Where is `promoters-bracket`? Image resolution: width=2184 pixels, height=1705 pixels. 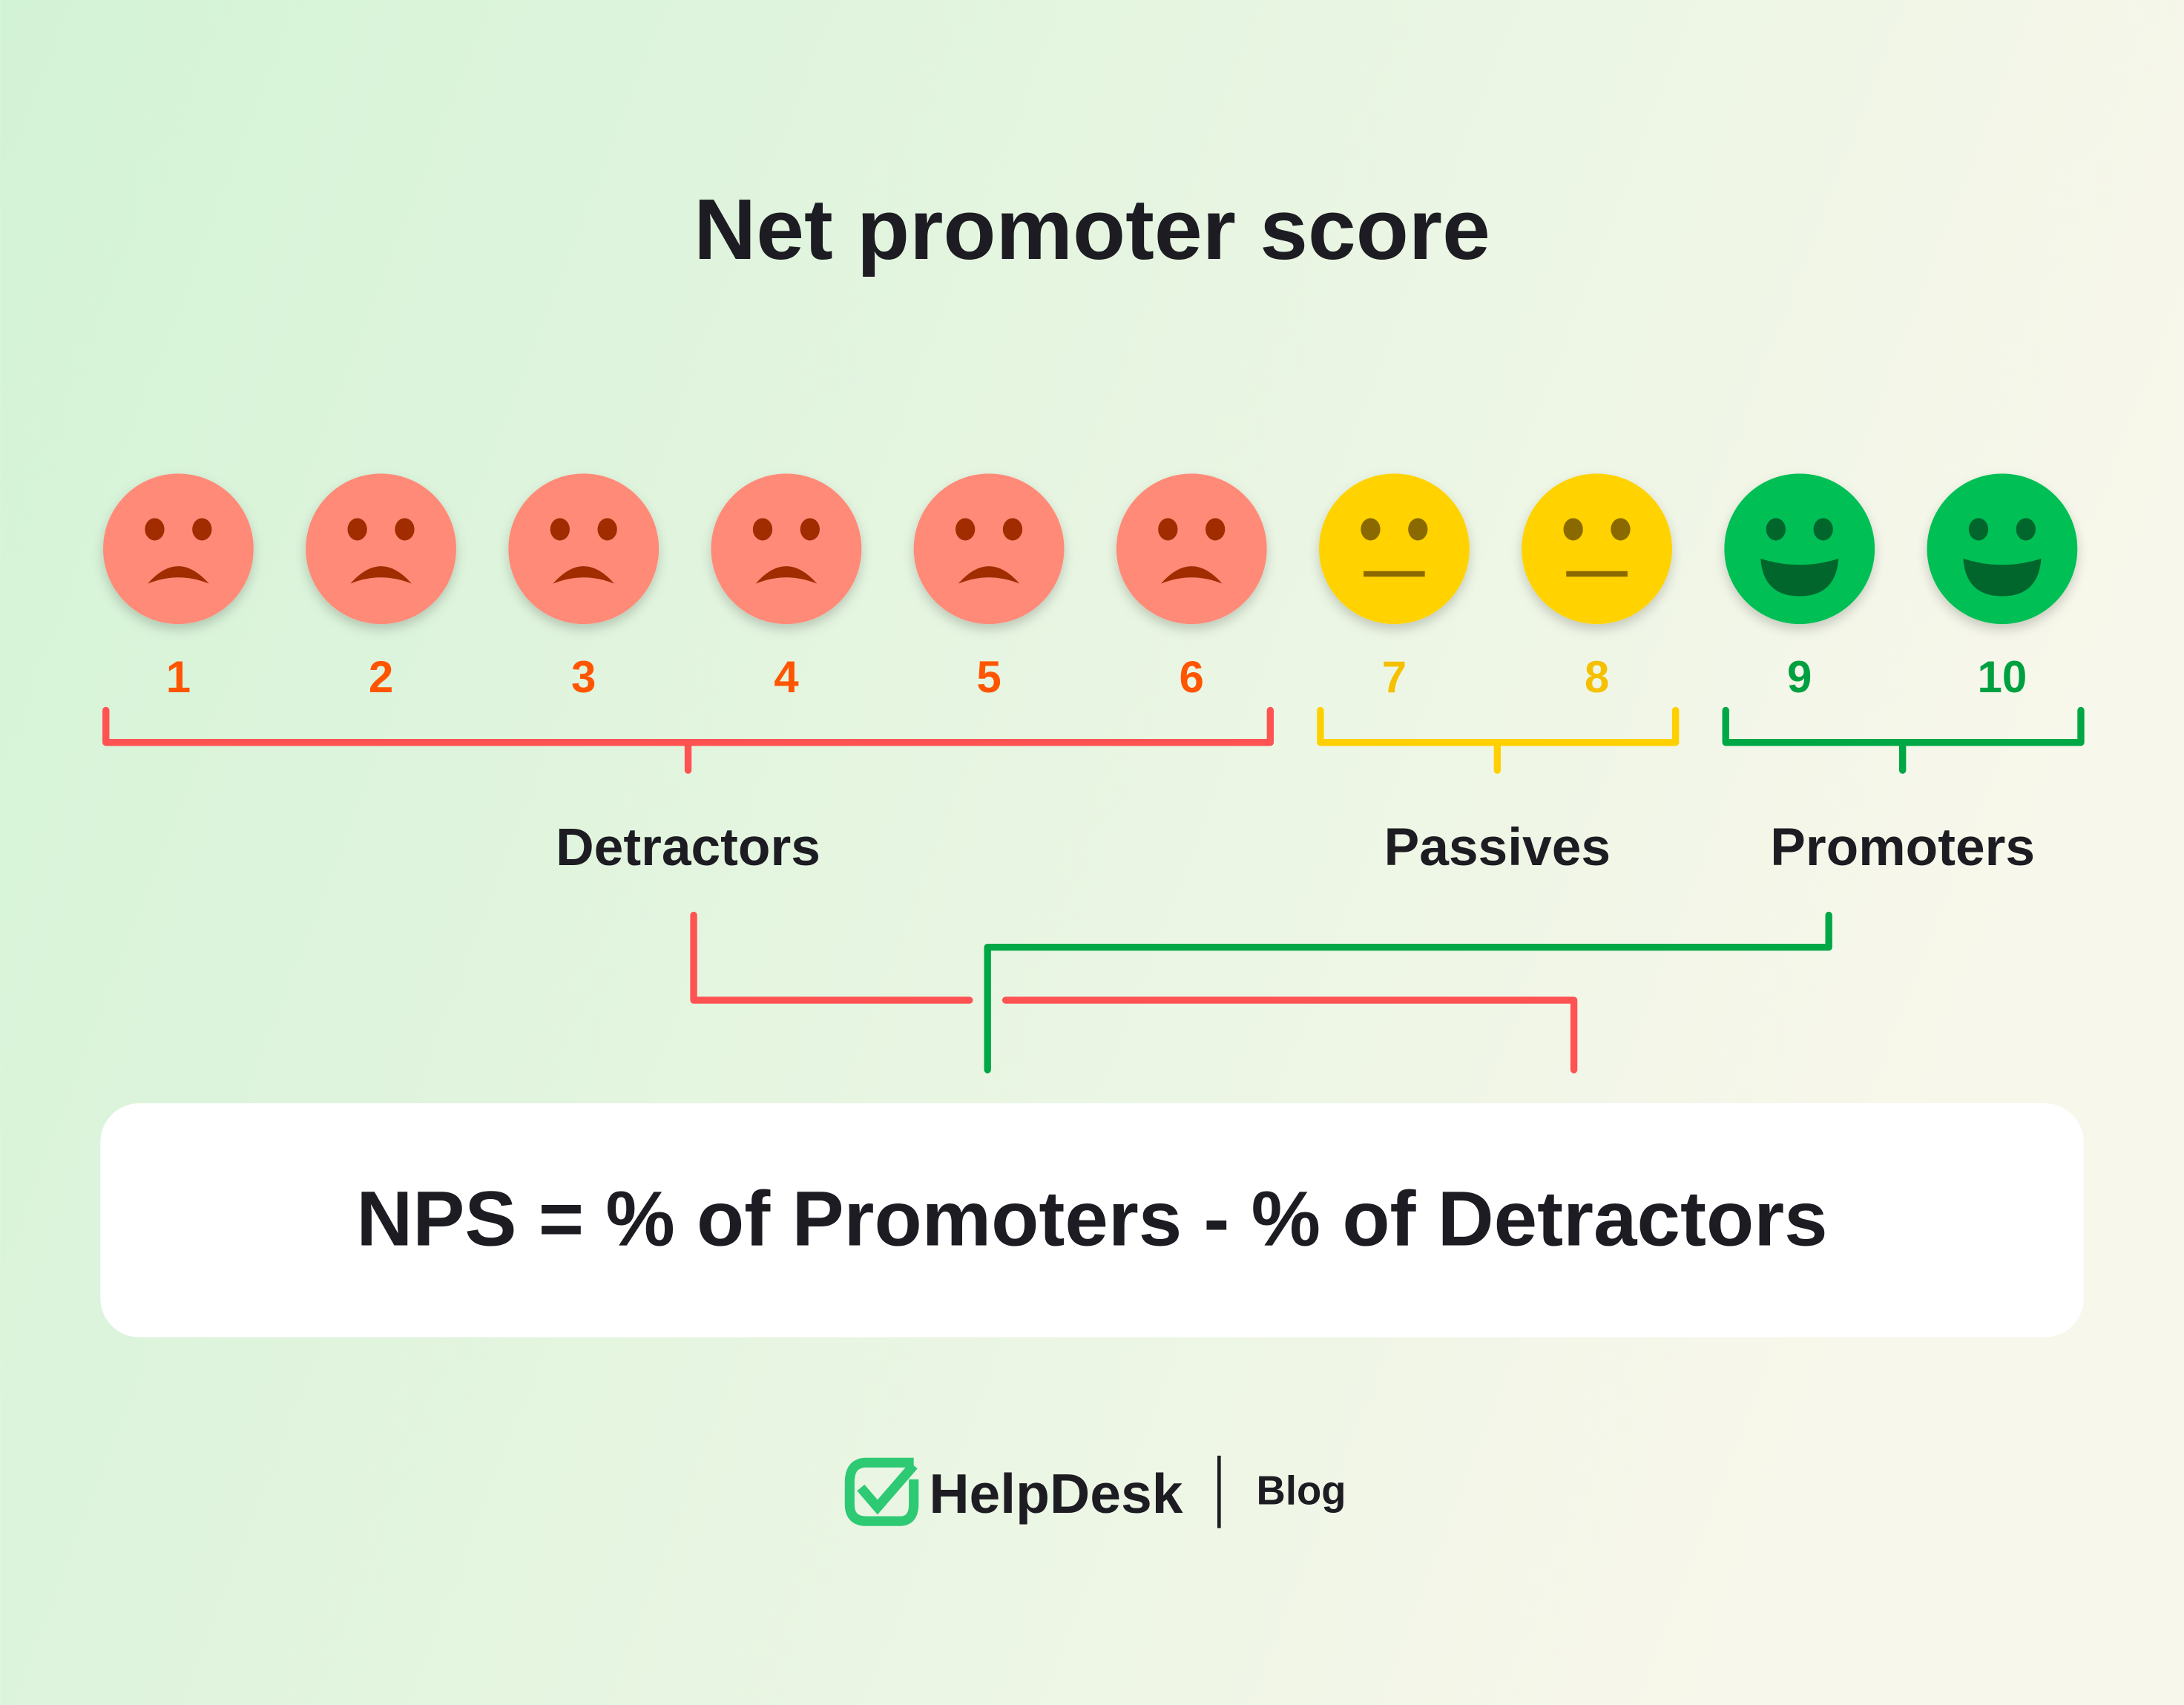
promoters-bracket is located at coordinates (1904, 740).